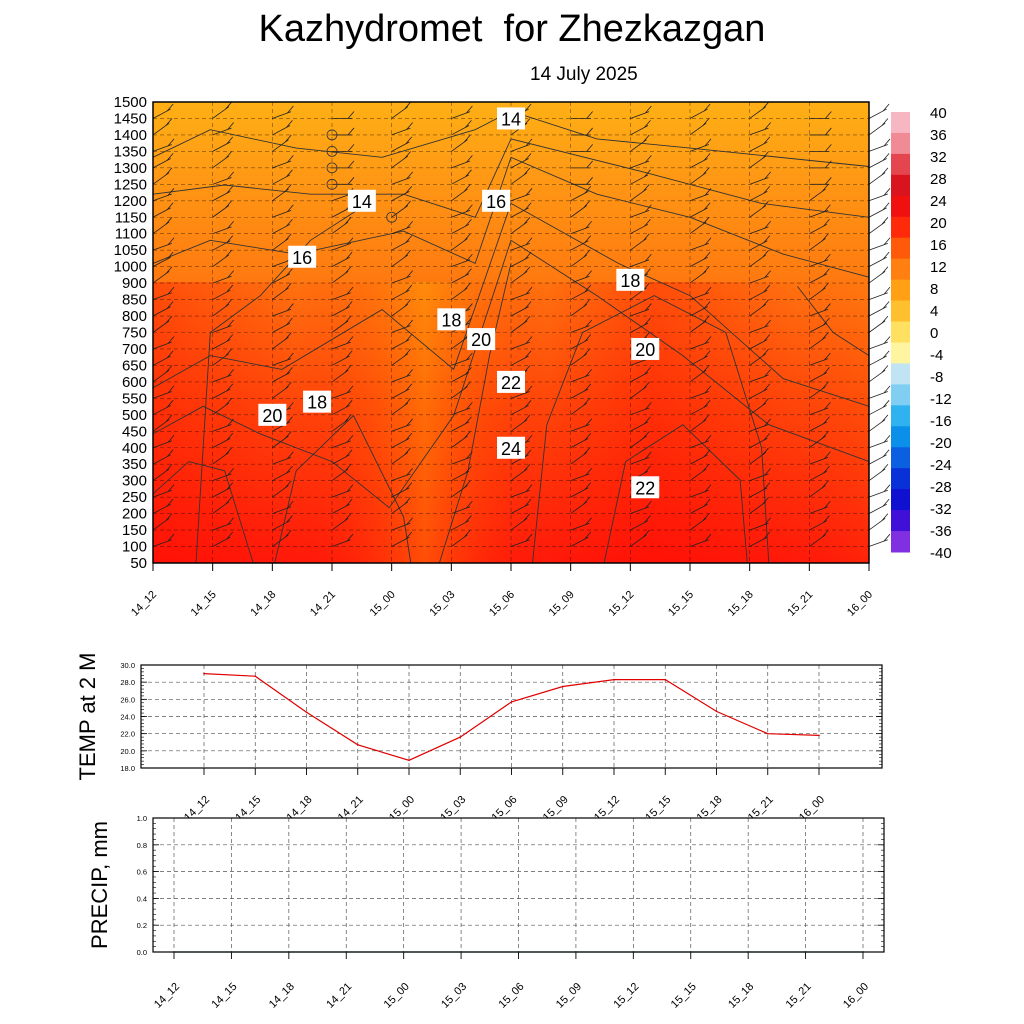  What do you see at coordinates (938, 245) in the screenshot?
I see `colorbar-label: 16` at bounding box center [938, 245].